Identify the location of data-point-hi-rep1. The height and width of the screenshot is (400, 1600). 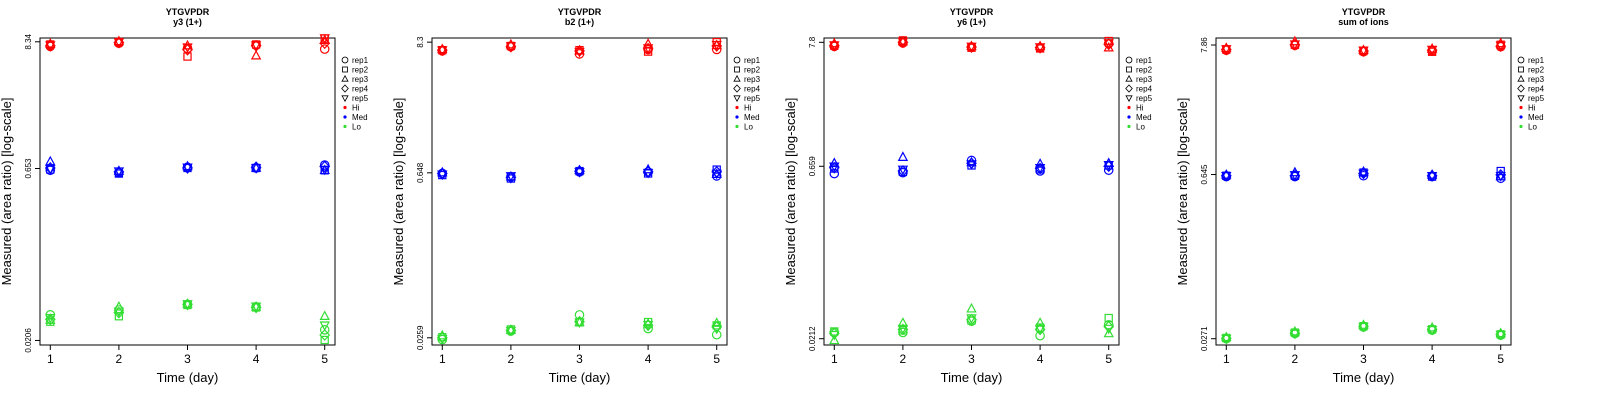
(324, 49).